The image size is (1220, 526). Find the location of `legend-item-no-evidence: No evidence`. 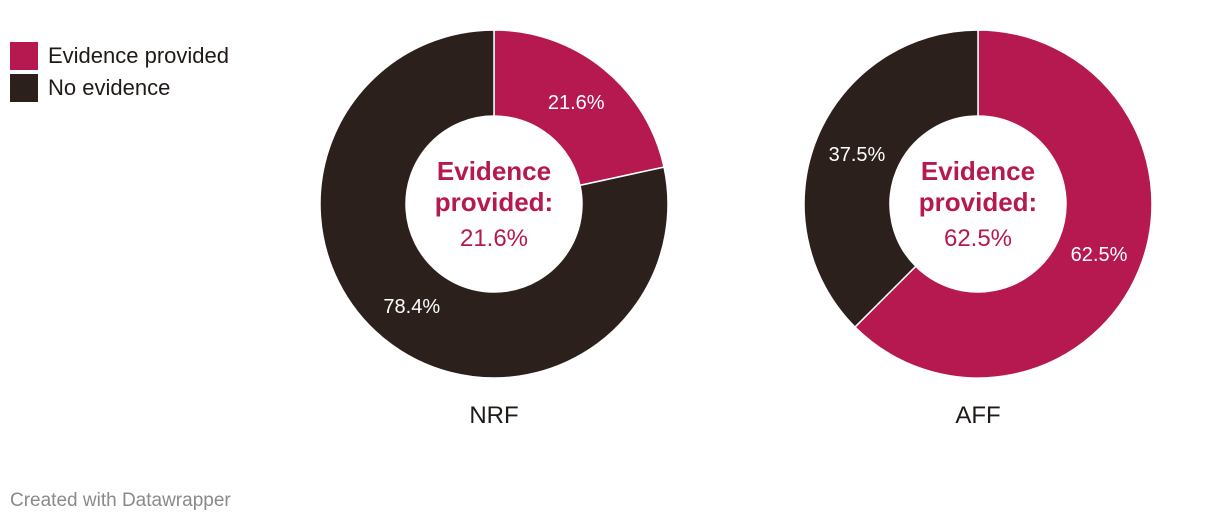

legend-item-no-evidence: No evidence is located at coordinates (119, 88).